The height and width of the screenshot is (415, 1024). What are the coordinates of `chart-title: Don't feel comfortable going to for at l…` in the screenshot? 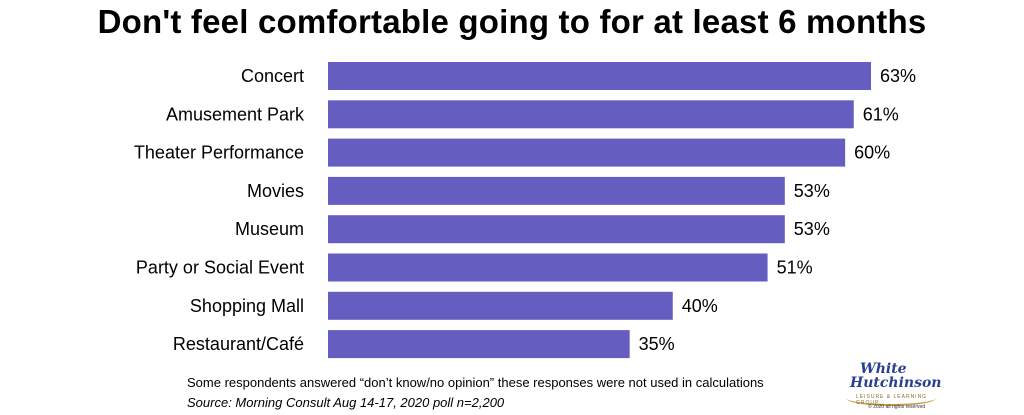 It's located at (512, 21).